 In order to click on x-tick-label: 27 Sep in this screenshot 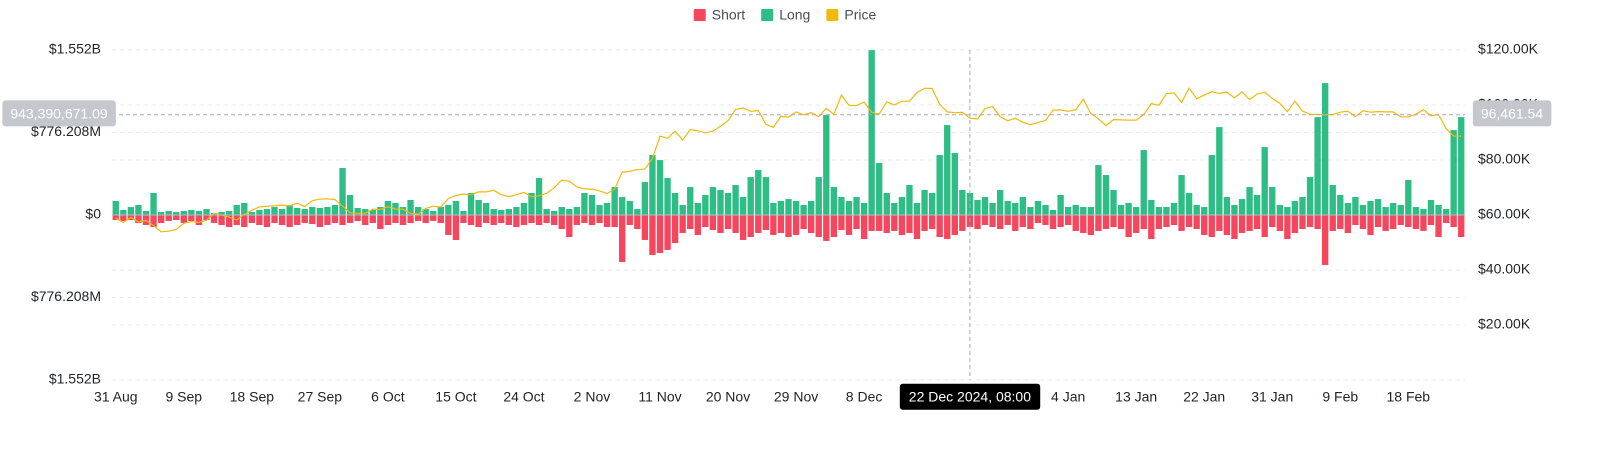, I will do `click(320, 397)`.